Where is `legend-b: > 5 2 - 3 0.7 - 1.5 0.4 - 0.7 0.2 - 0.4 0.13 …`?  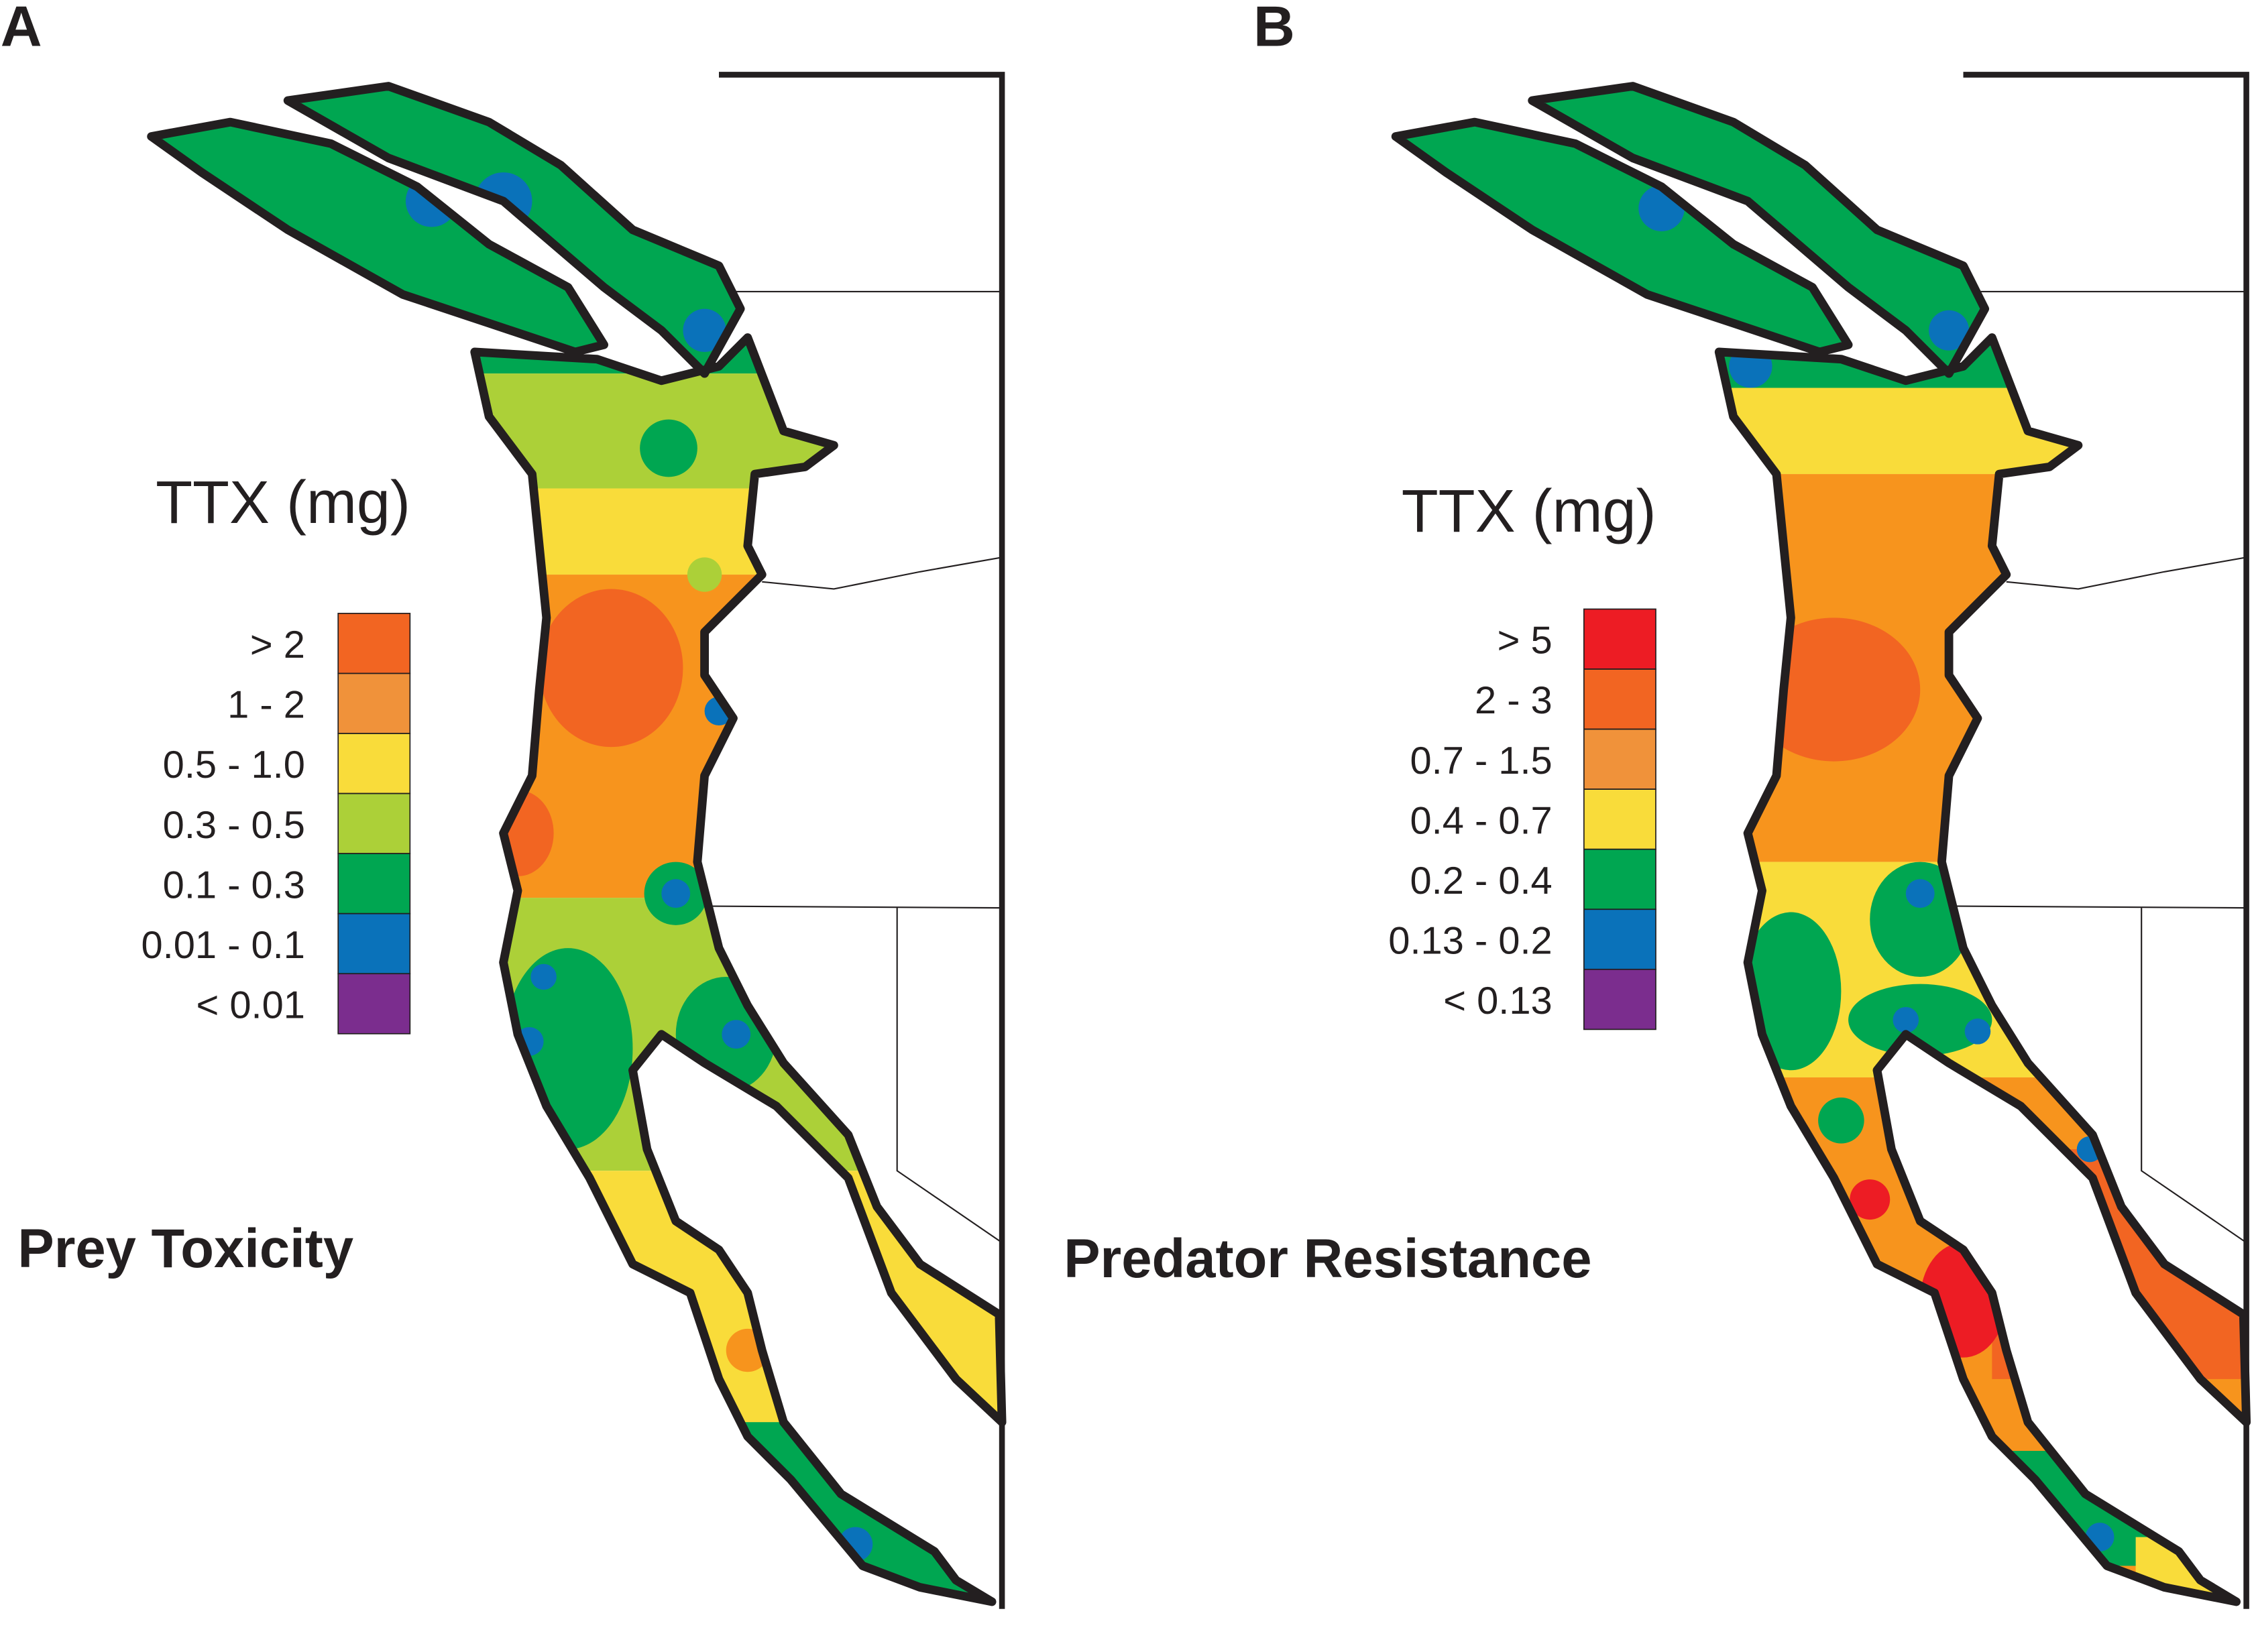 legend-b: > 5 2 - 3 0.7 - 1.5 0.4 - 0.7 0.2 - 0.4 0.13 … is located at coordinates (1522, 819).